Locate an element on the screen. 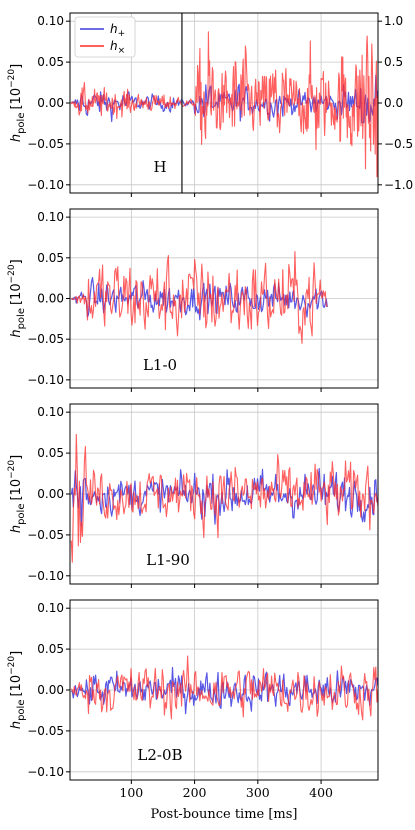 The width and height of the screenshot is (415, 830). x-tick-label: 100 is located at coordinates (131, 792).